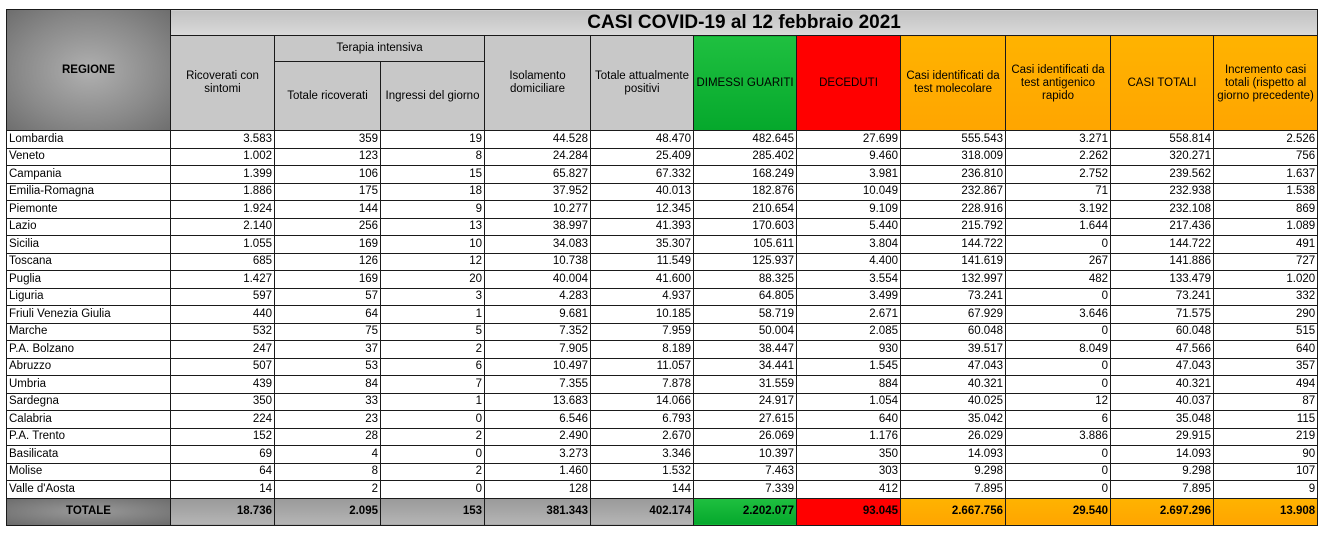  What do you see at coordinates (222, 226) in the screenshot?
I see `cell-ricoverati: 2.140` at bounding box center [222, 226].